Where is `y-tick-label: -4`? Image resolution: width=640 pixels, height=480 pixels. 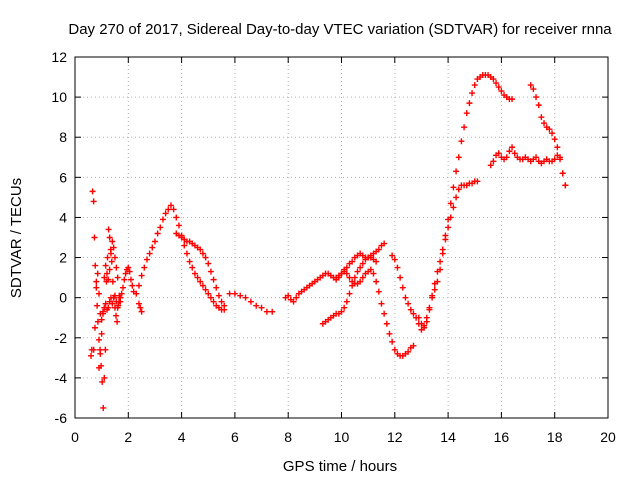
y-tick-label: -4 is located at coordinates (61, 378).